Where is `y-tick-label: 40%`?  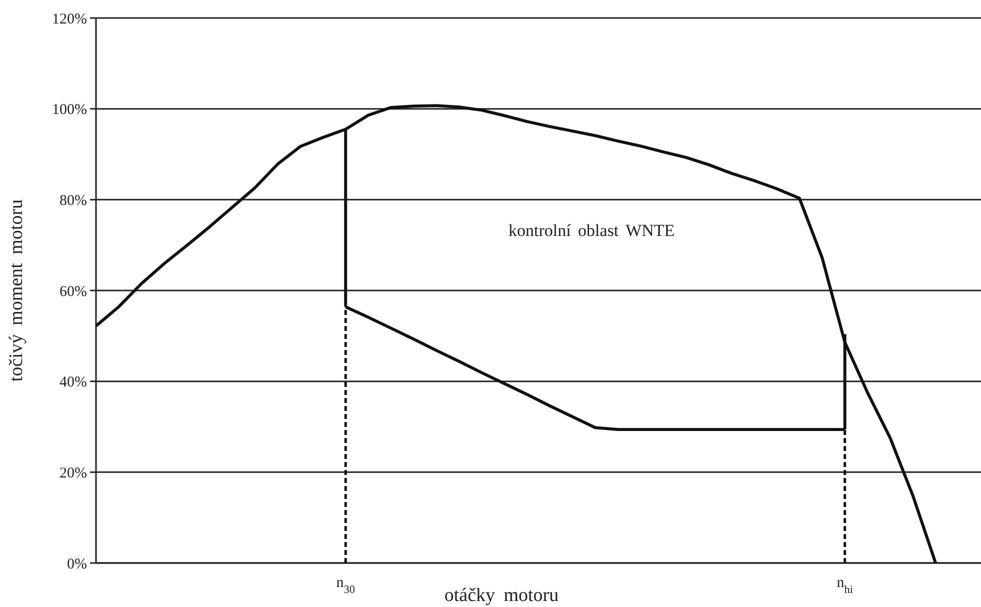 y-tick-label: 40% is located at coordinates (73, 382).